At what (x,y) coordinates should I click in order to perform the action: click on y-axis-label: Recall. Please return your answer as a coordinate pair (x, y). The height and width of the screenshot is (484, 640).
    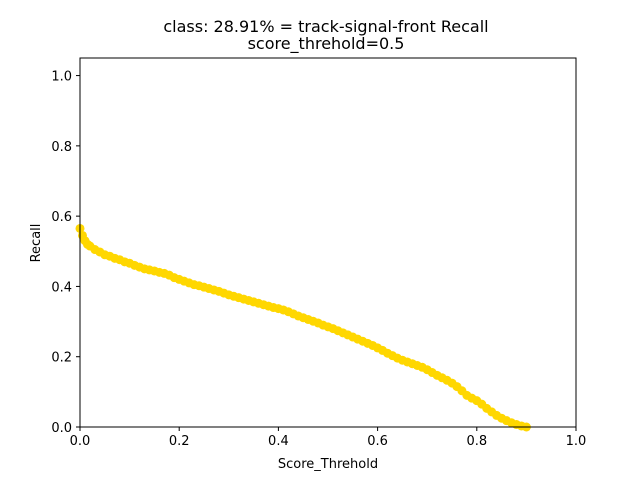
    Looking at the image, I should click on (36, 243).